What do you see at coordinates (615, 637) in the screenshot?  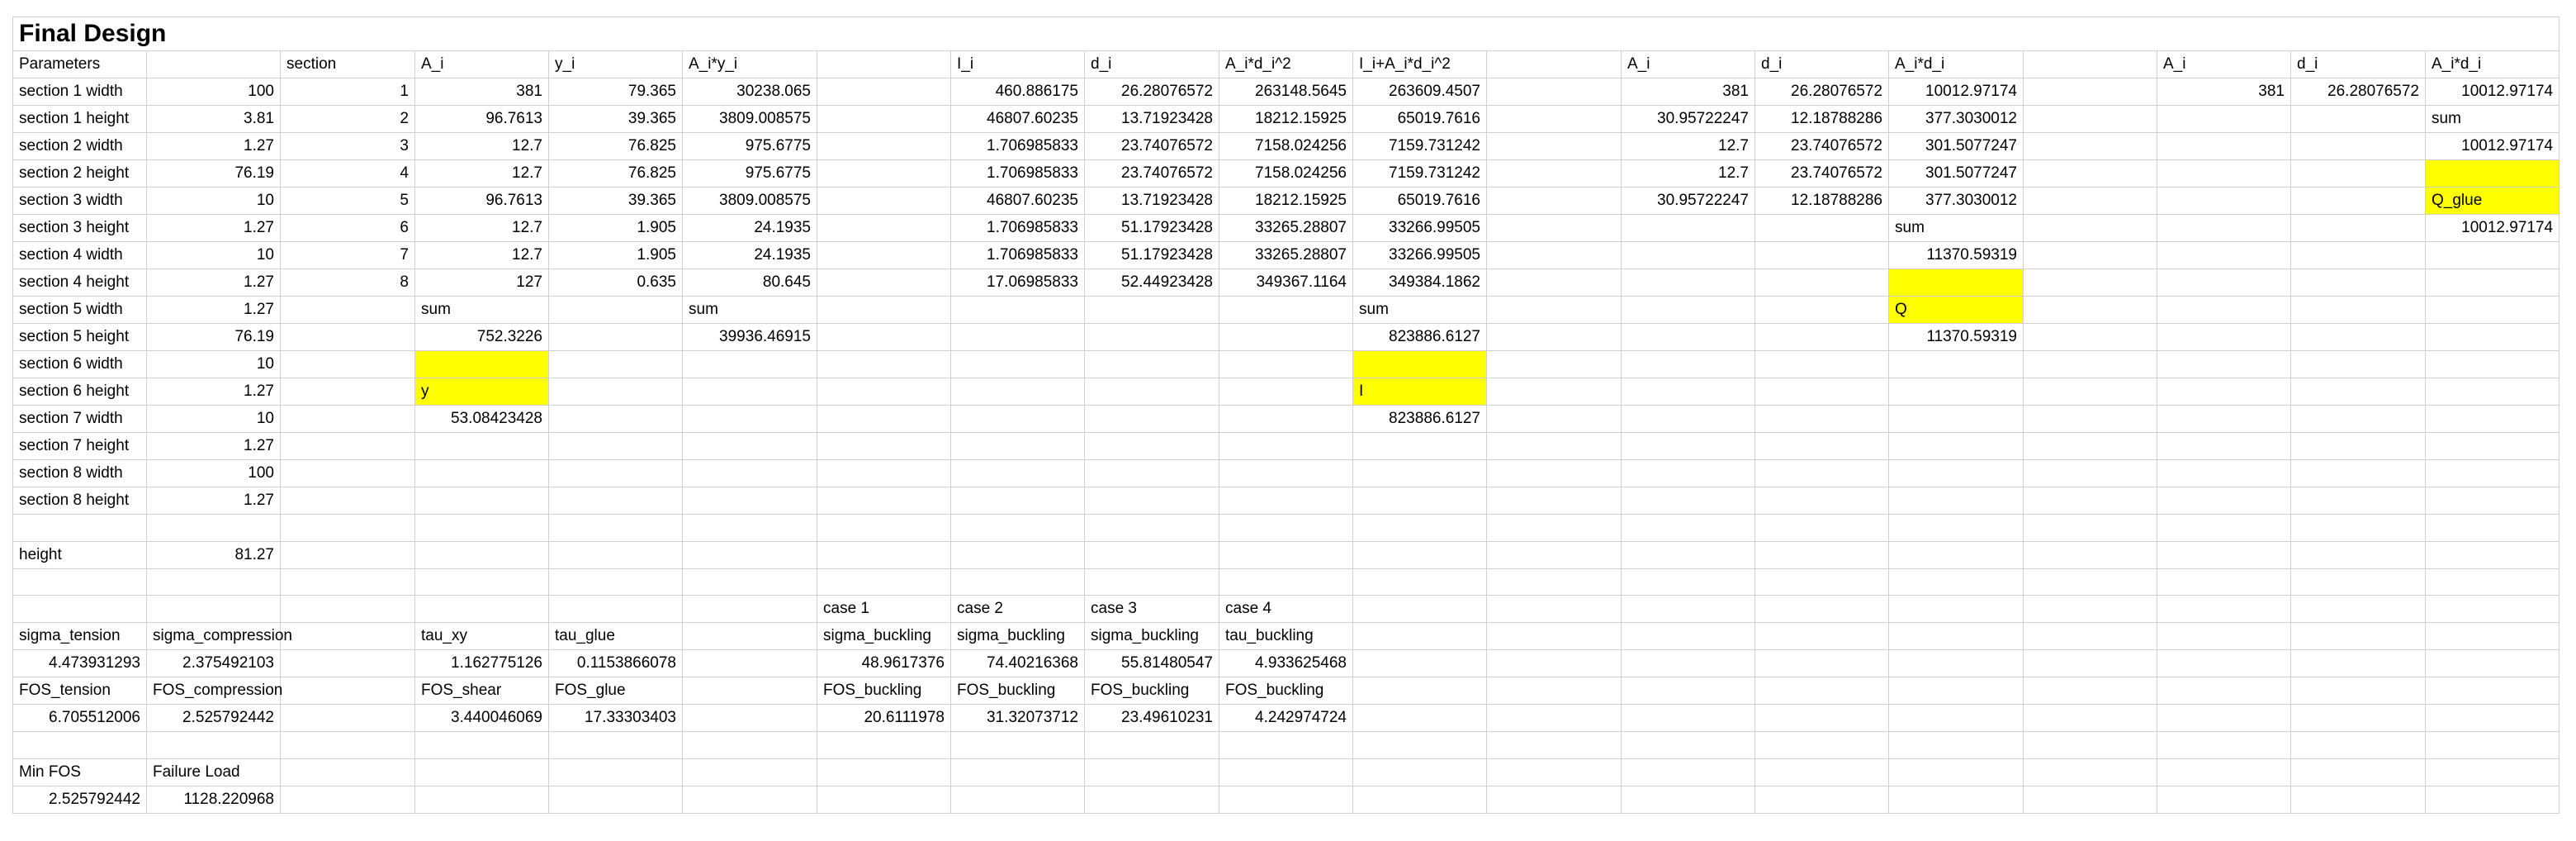 I see `cell: tau_glue` at bounding box center [615, 637].